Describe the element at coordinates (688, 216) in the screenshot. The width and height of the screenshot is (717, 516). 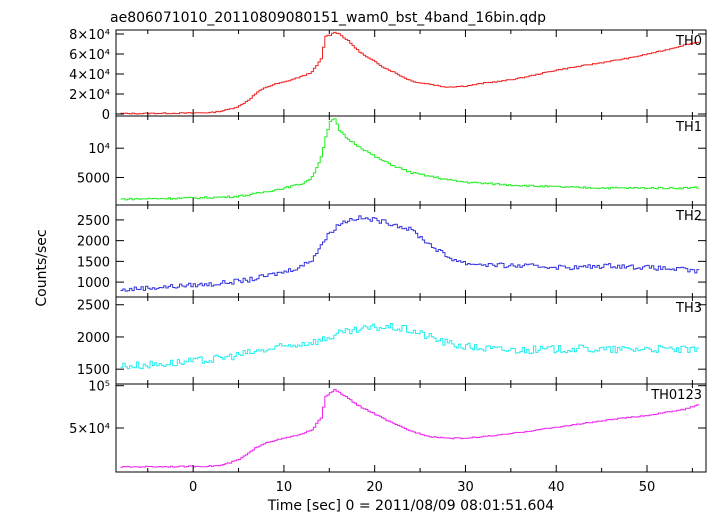
I see `panel-label-th2: TH2` at that location.